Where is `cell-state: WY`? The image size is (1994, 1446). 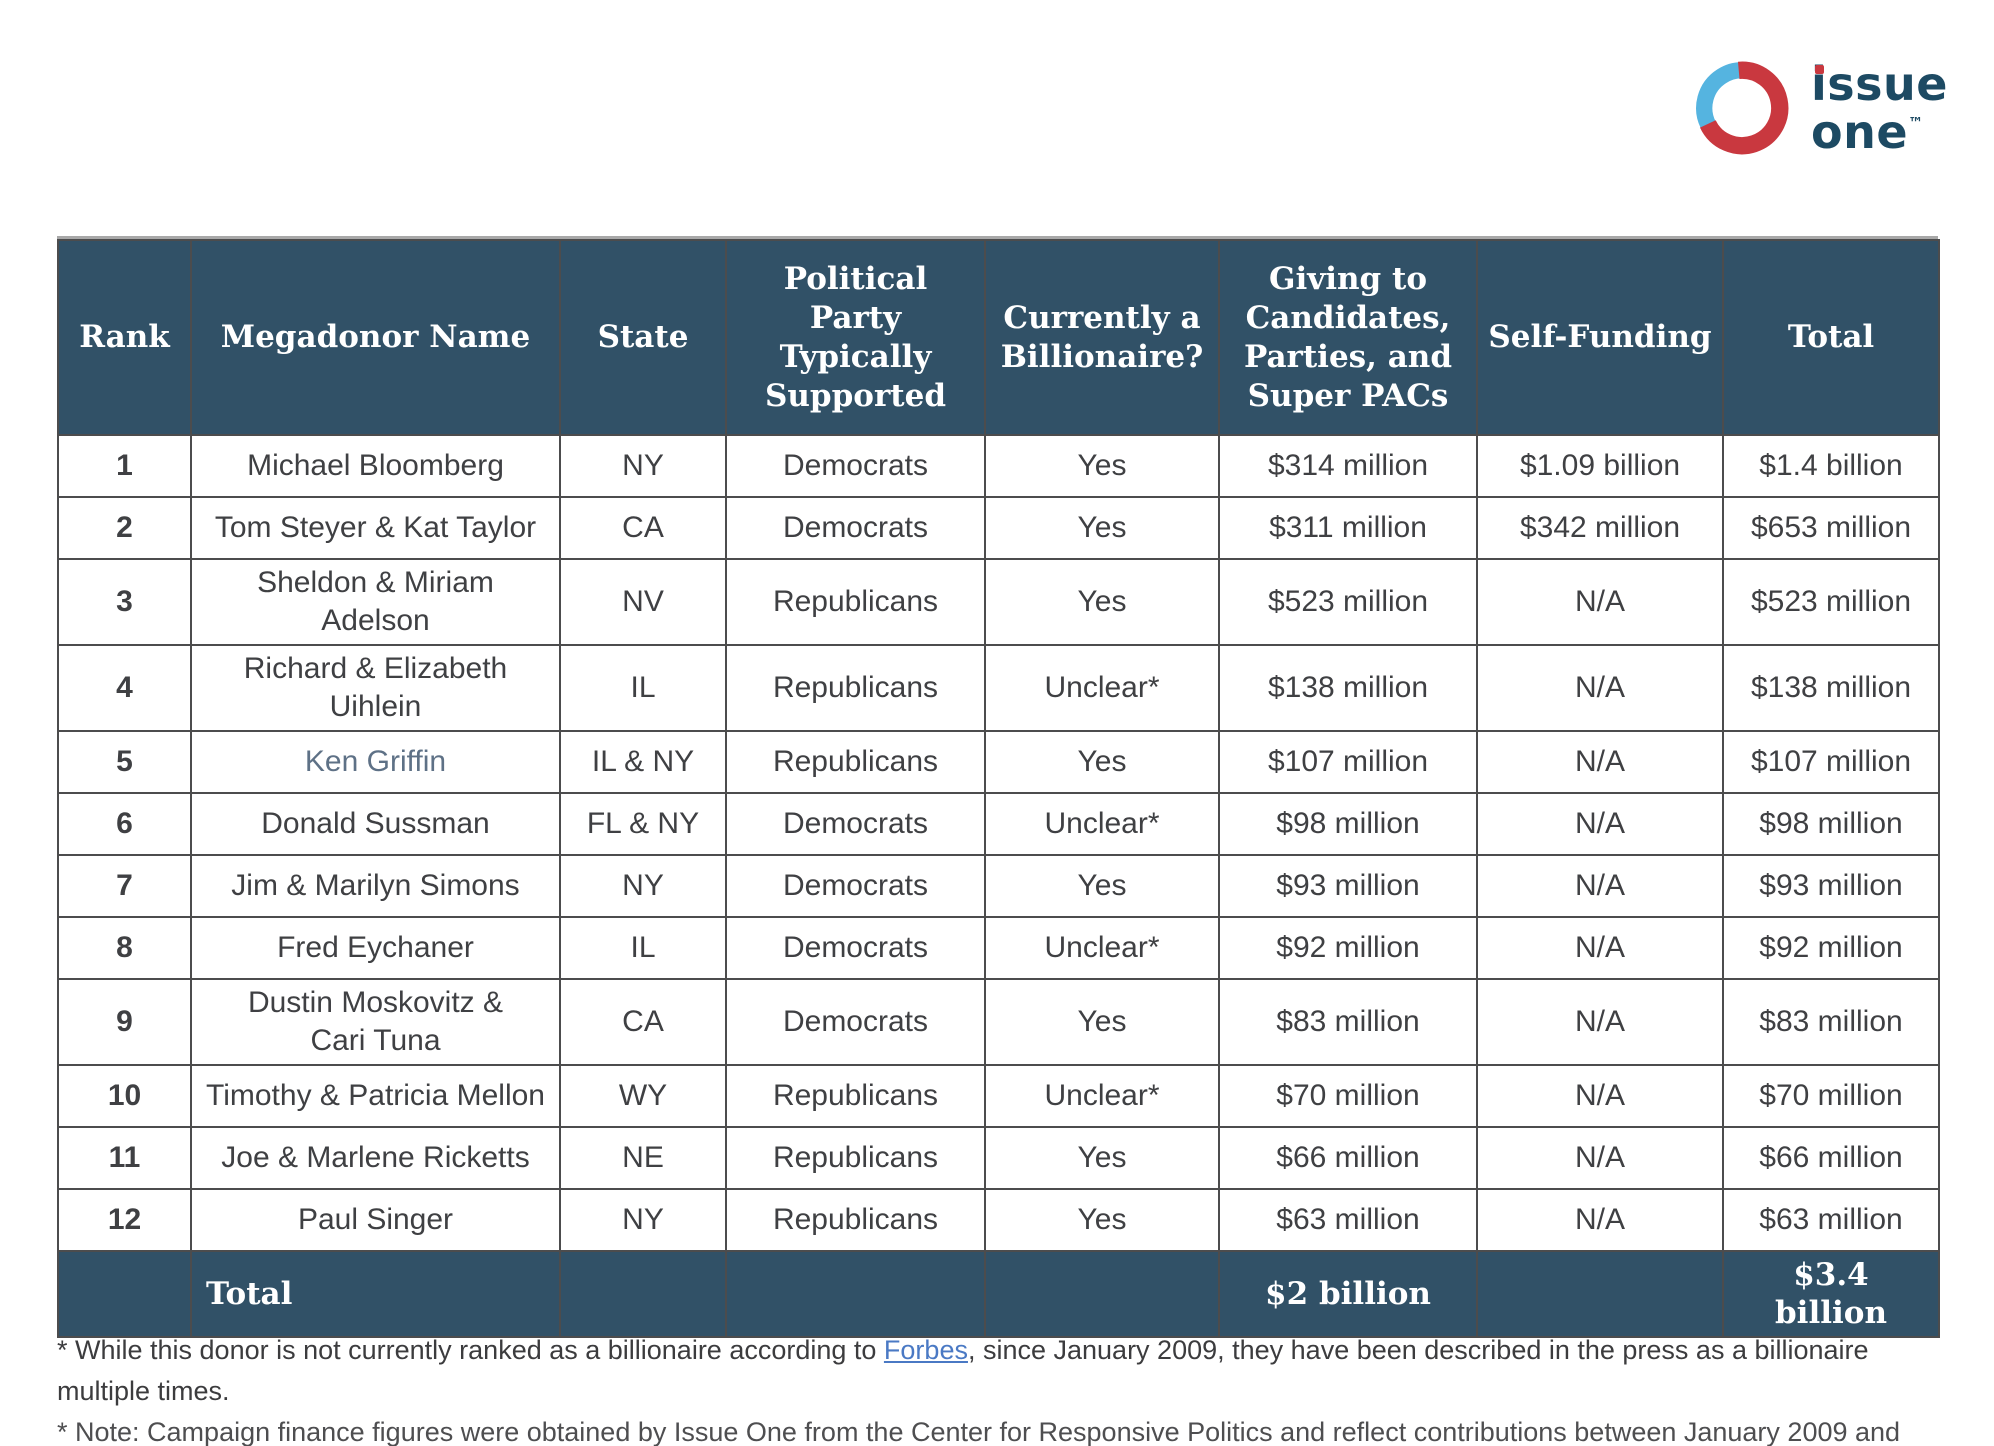
cell-state: WY is located at coordinates (643, 1096).